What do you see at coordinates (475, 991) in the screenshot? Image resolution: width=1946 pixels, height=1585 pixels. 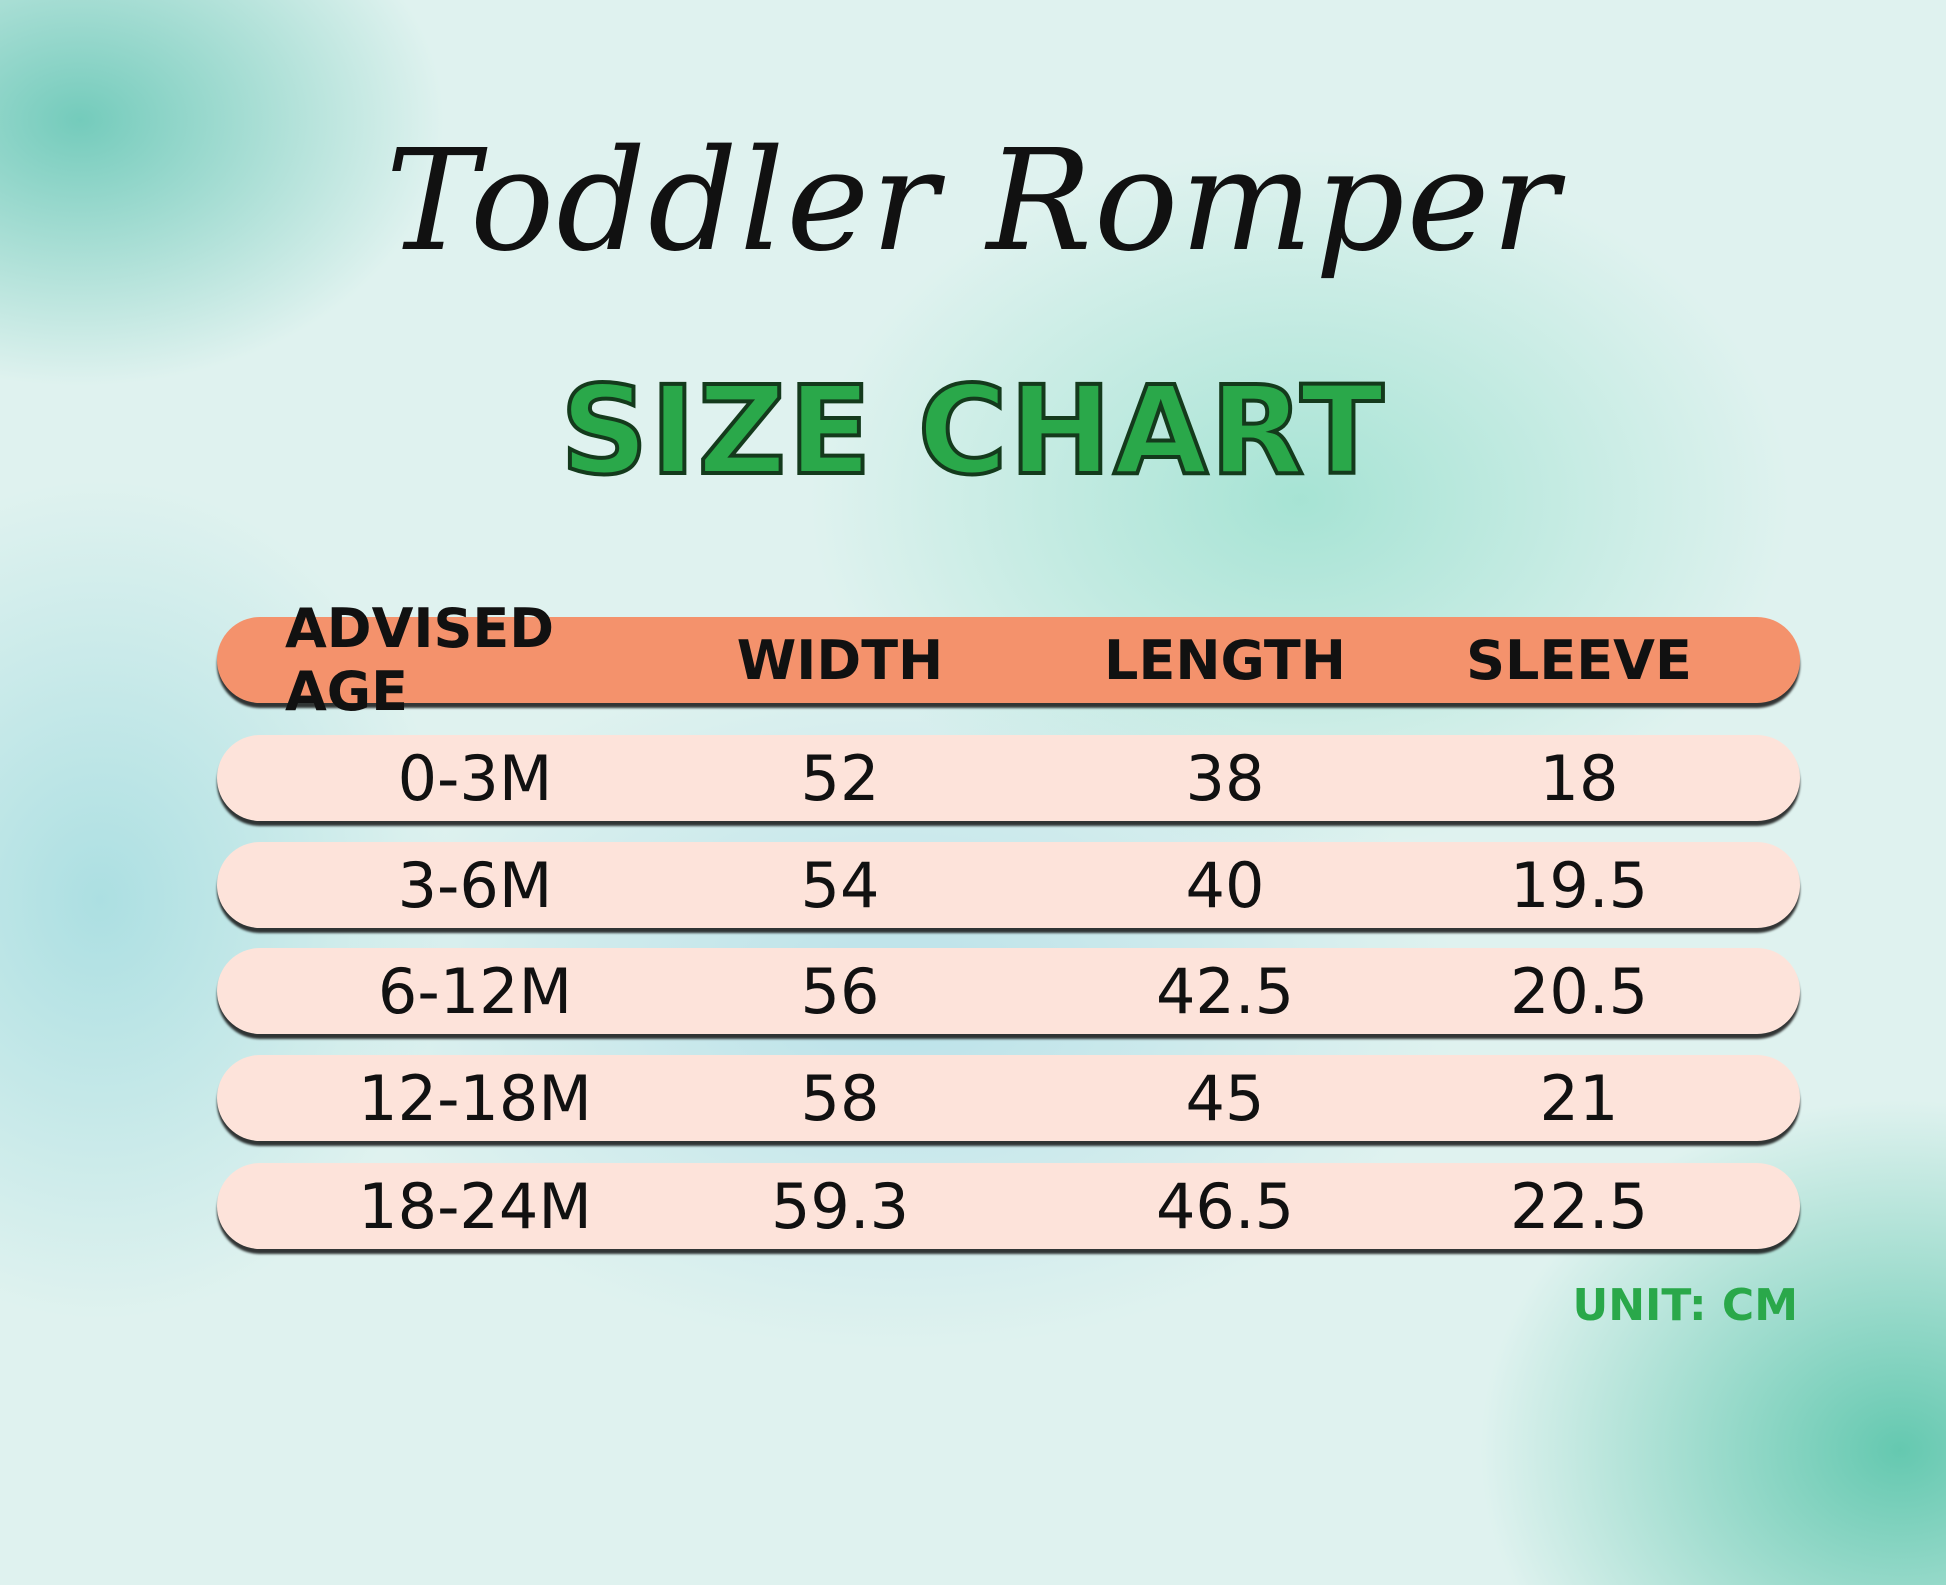 I see `cell-age: 6-12M` at bounding box center [475, 991].